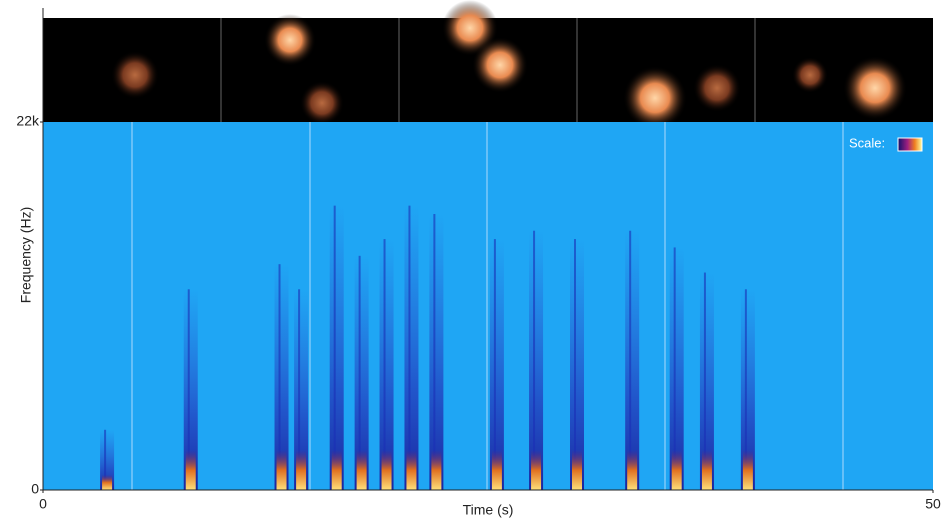 Image resolution: width=947 pixels, height=527 pixels. What do you see at coordinates (488, 510) in the screenshot?
I see `x-axis-label: Time (s)` at bounding box center [488, 510].